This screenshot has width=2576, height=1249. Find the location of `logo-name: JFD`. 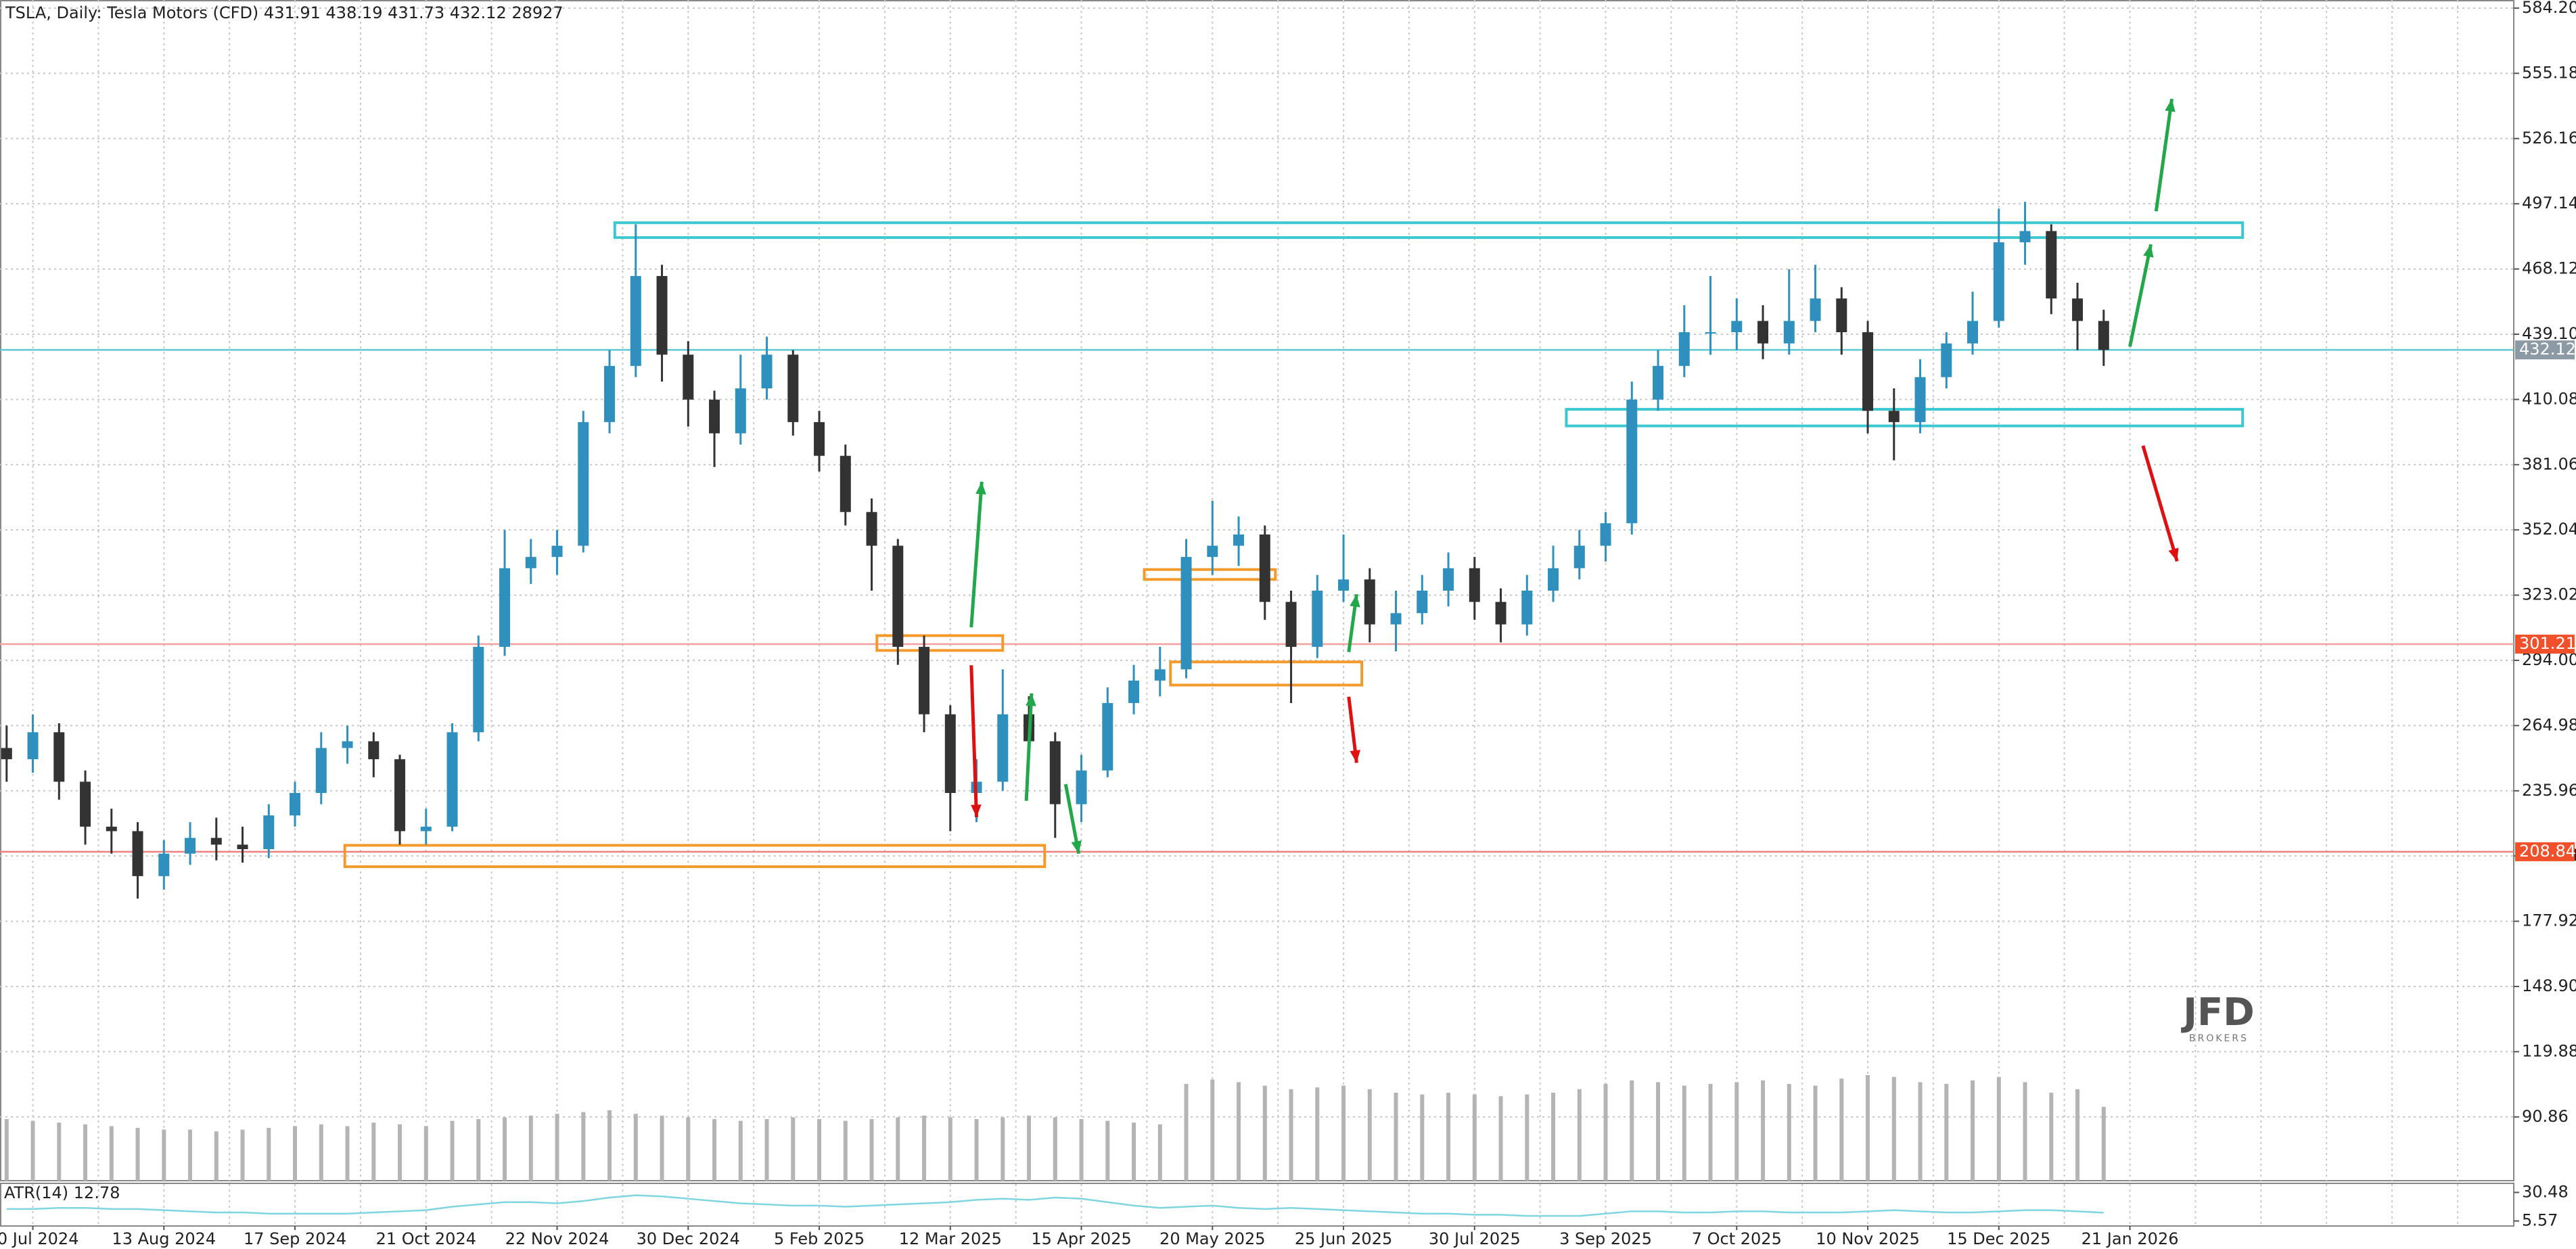

logo-name: JFD is located at coordinates (2217, 1013).